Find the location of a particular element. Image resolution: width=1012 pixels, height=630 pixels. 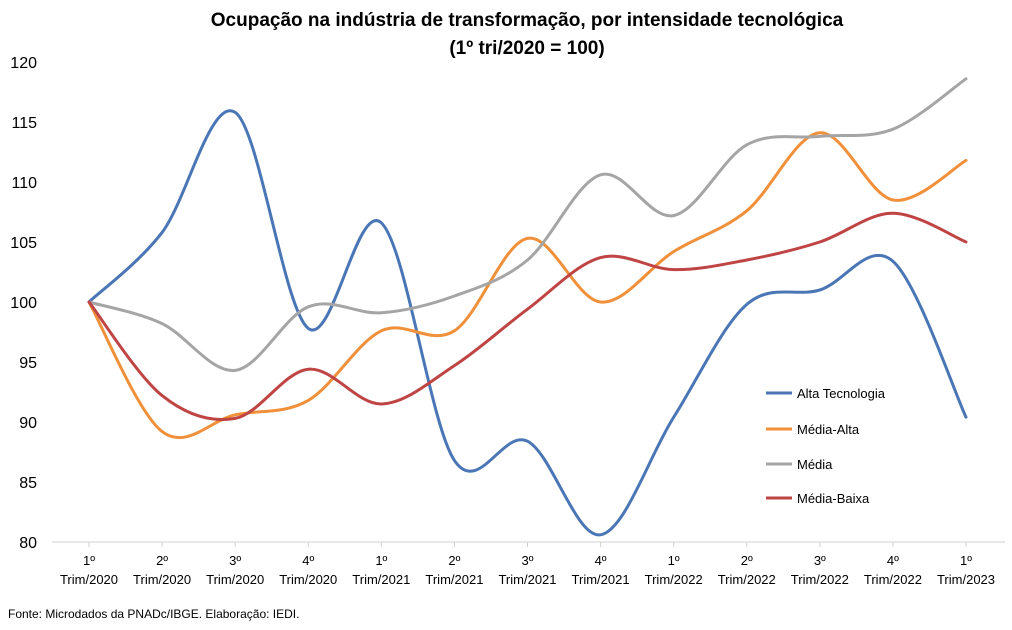

y-tick-label: 115 is located at coordinates (24, 123).